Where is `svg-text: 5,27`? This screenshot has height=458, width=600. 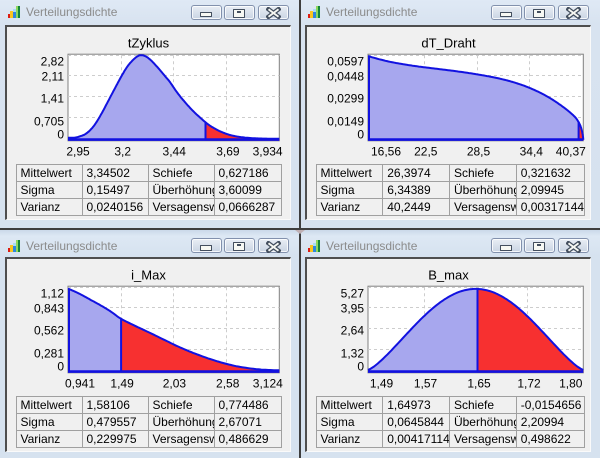 svg-text: 5,27 is located at coordinates (353, 293).